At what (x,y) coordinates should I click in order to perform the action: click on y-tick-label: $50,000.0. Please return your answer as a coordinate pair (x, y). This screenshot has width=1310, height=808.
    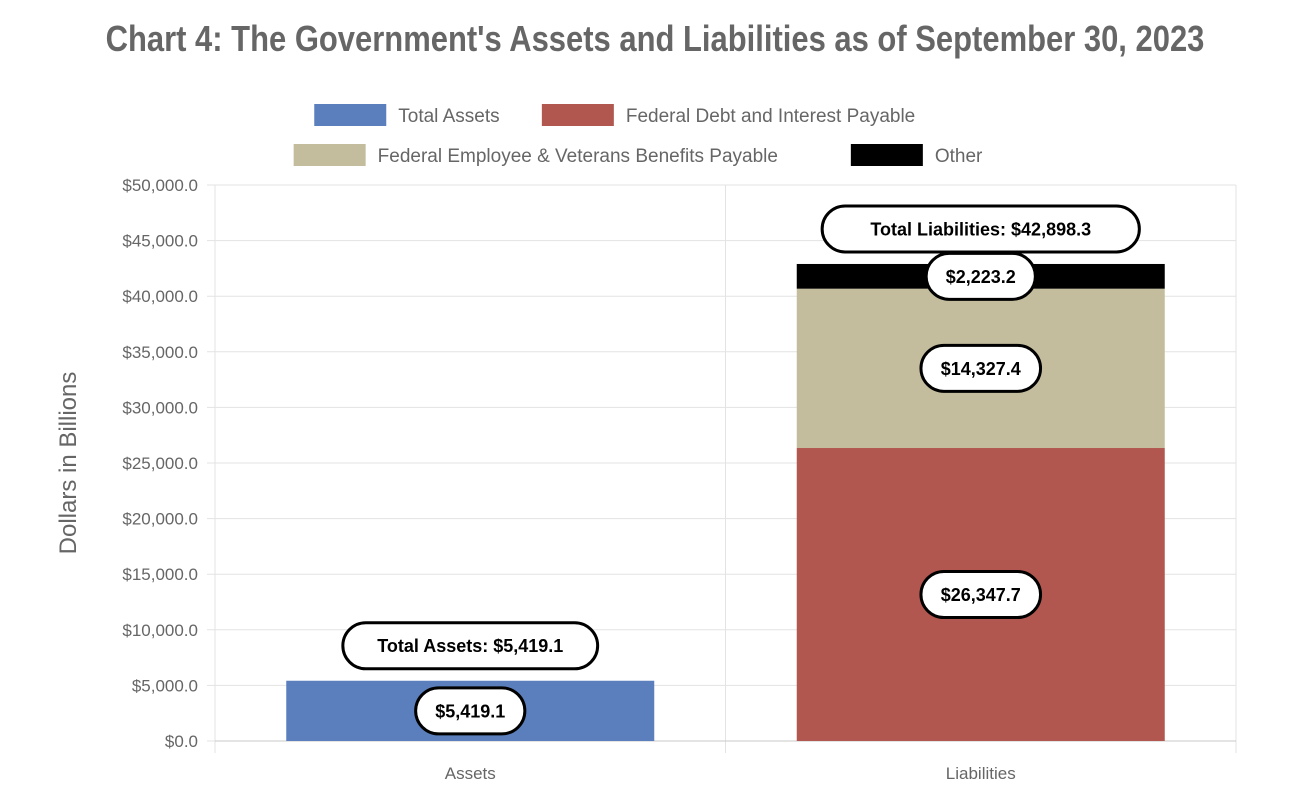
    Looking at the image, I should click on (160, 185).